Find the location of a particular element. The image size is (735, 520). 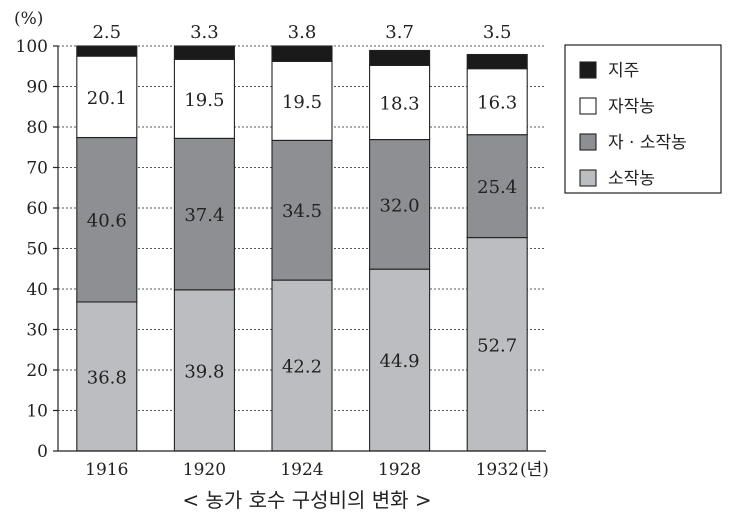

y-tick-label: 10 is located at coordinates (37, 412).